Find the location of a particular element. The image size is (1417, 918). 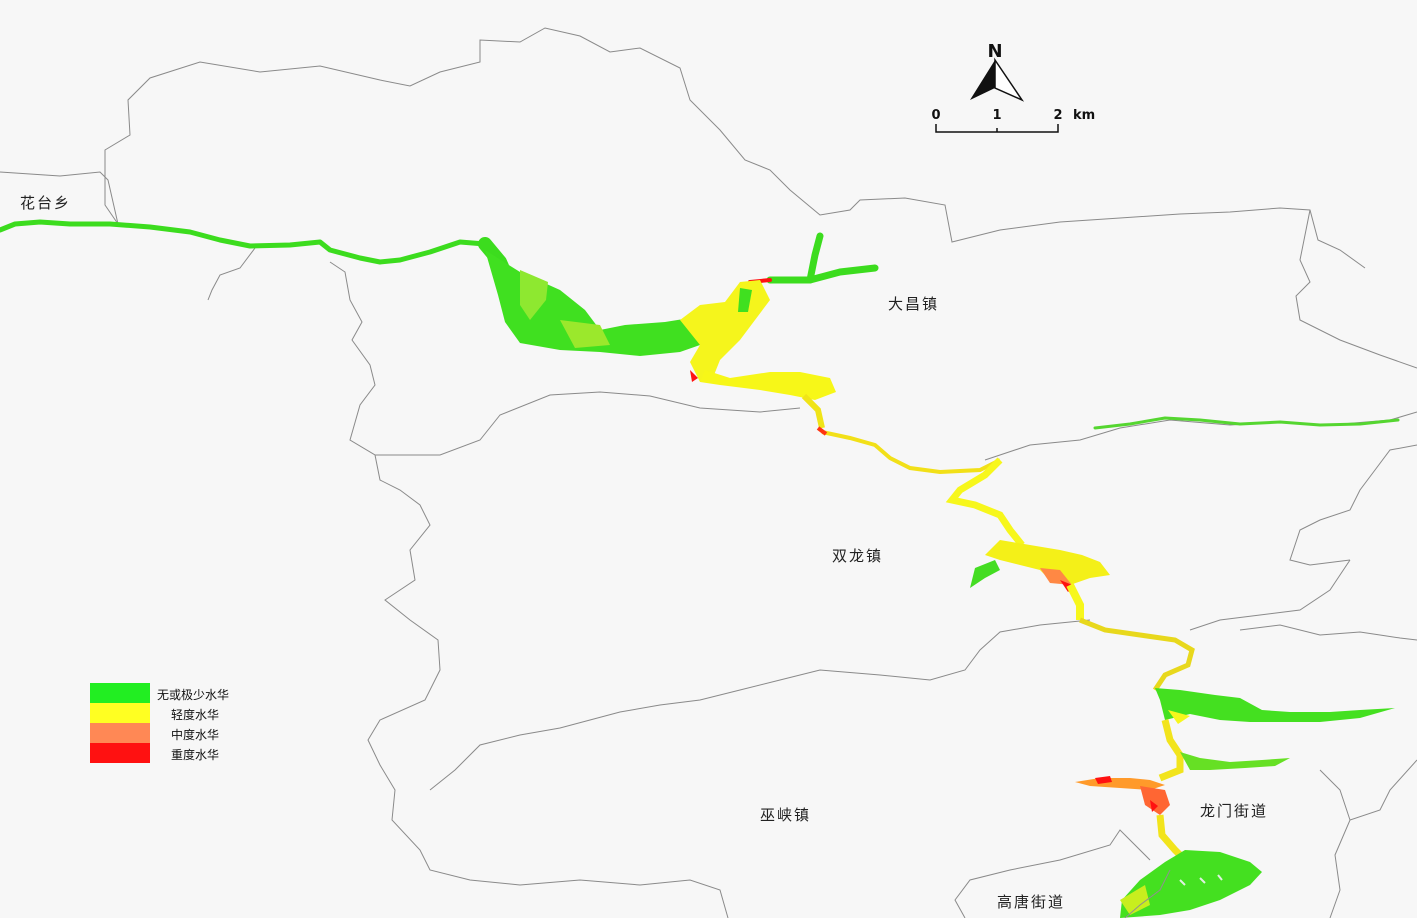

north-arrow-icon: N is located at coordinates (997, 71).